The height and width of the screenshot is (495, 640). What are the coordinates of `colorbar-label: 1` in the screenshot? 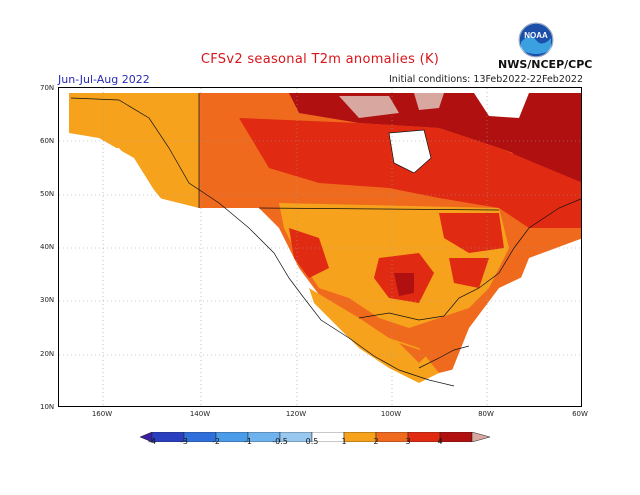 It's located at (344, 441).